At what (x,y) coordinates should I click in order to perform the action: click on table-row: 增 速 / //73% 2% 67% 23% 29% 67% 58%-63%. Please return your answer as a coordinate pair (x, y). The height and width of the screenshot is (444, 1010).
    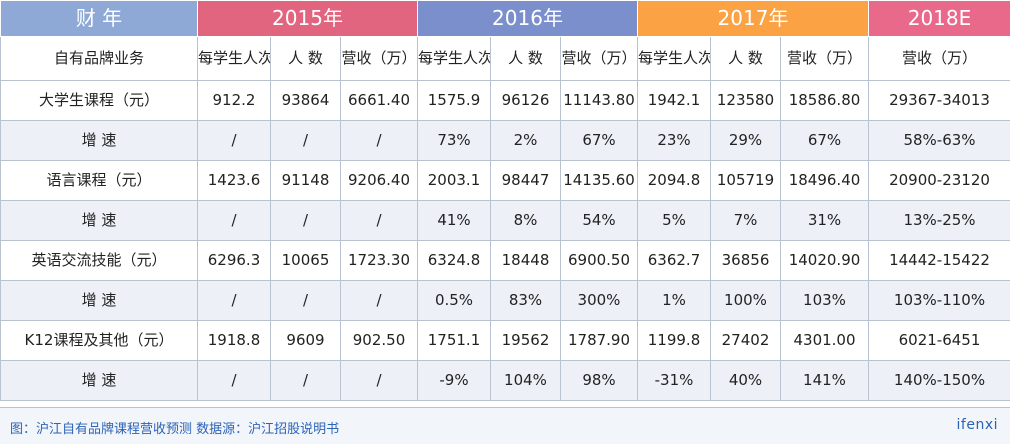
    Looking at the image, I should click on (505, 140).